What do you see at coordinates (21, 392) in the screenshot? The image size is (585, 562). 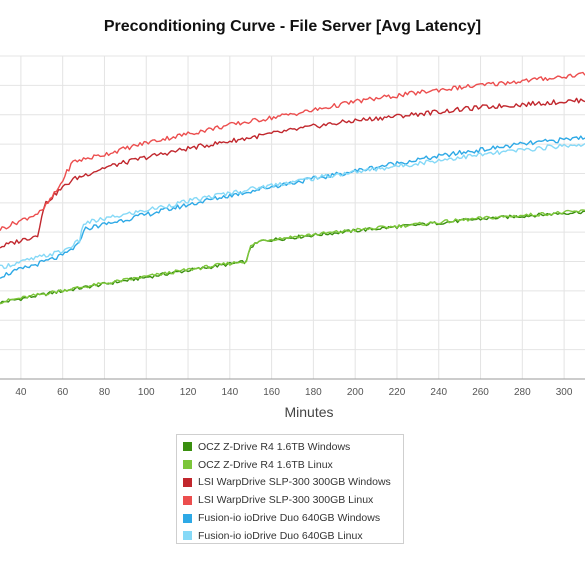 I see `x-tick-label: 40` at bounding box center [21, 392].